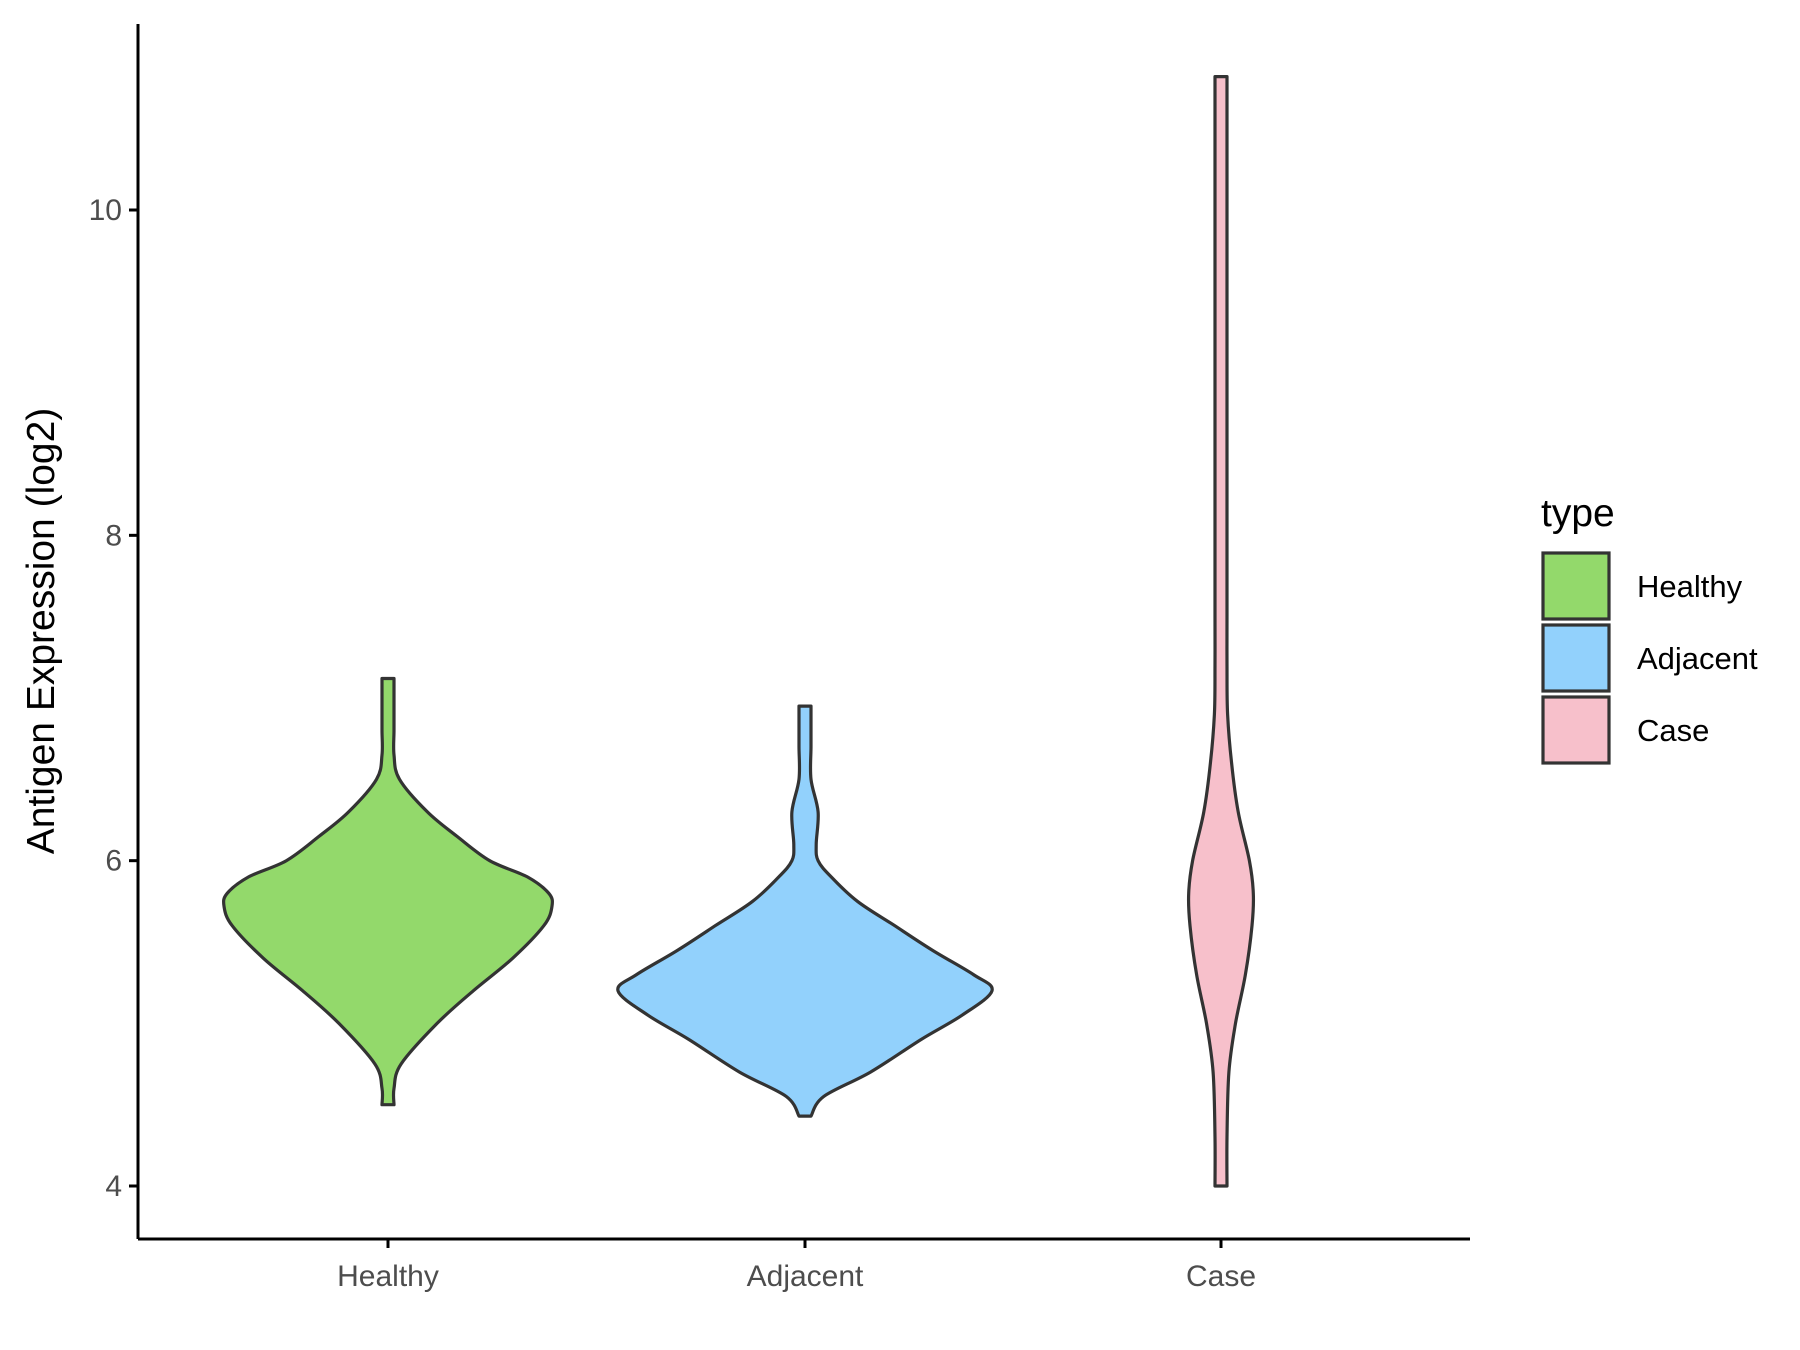 The height and width of the screenshot is (1350, 1800). Describe the element at coordinates (113, 535) in the screenshot. I see `y-tick-label: 8` at that location.